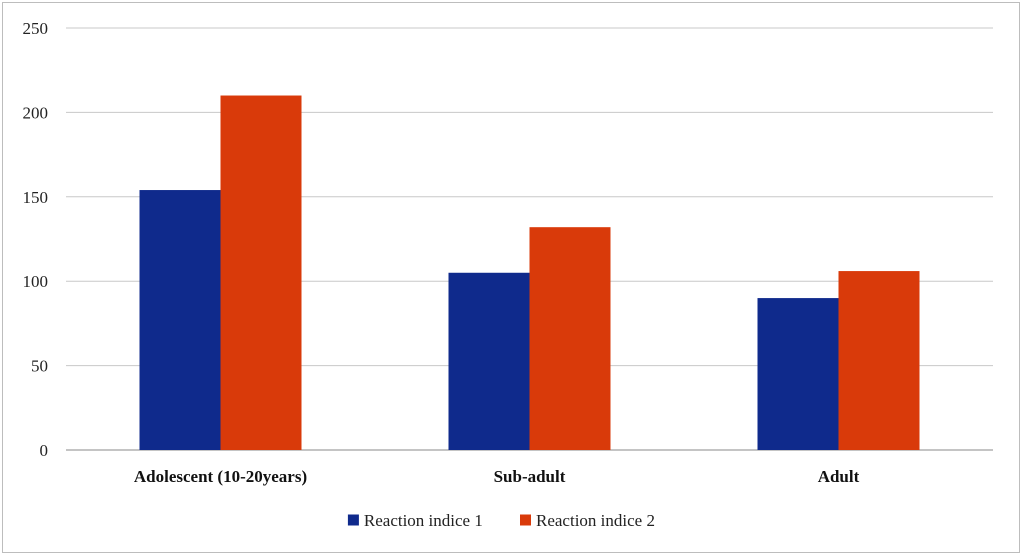 The height and width of the screenshot is (557, 1024). Describe the element at coordinates (839, 476) in the screenshot. I see `x-category-label: Adult` at that location.